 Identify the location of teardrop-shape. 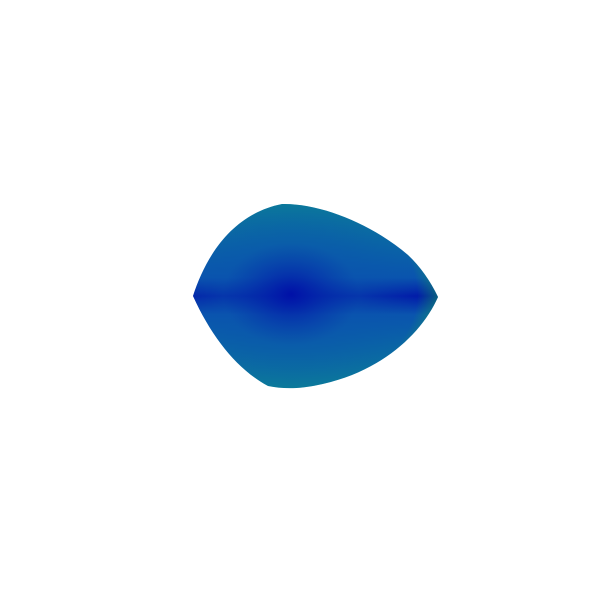
(315, 296).